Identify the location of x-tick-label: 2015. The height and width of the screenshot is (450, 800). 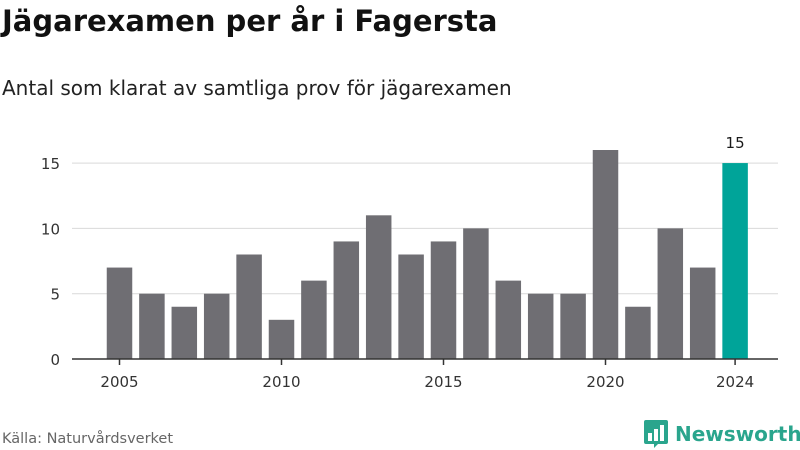
(443, 382).